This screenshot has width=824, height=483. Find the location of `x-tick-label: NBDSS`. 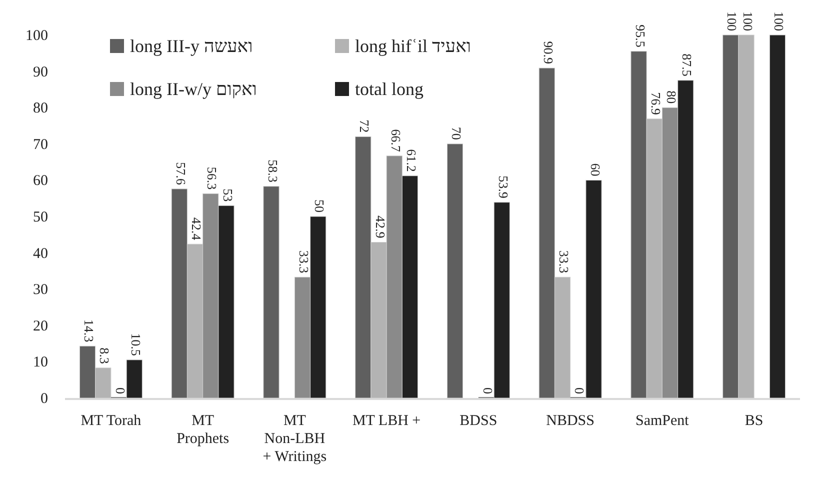

x-tick-label: NBDSS is located at coordinates (570, 421).